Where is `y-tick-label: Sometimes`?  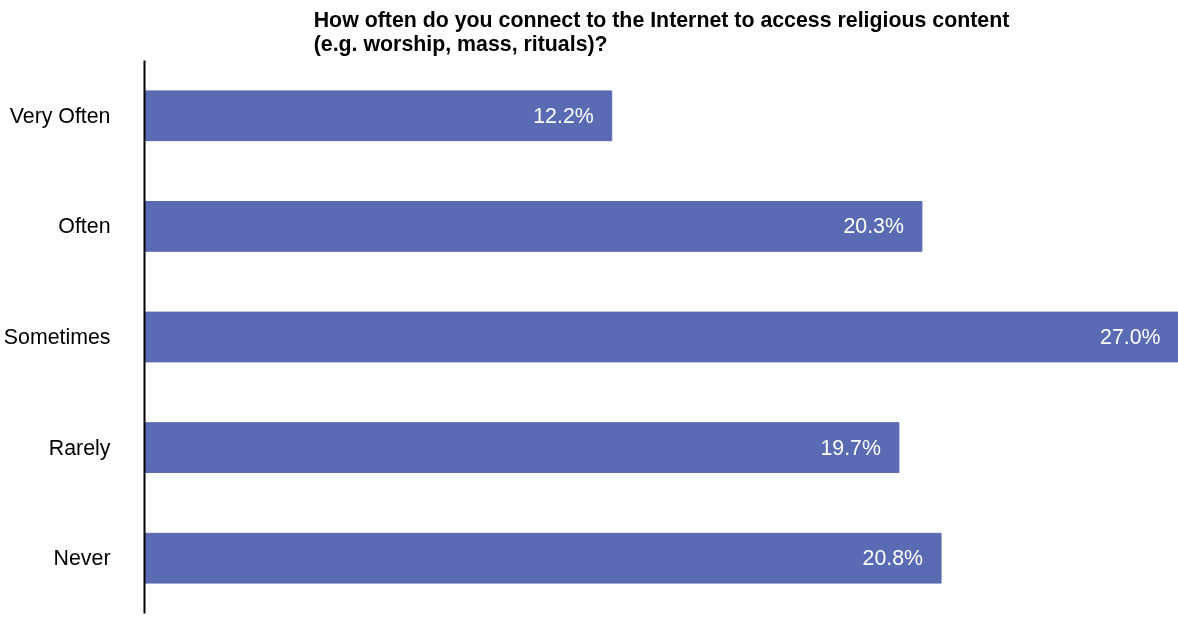 y-tick-label: Sometimes is located at coordinates (57, 337).